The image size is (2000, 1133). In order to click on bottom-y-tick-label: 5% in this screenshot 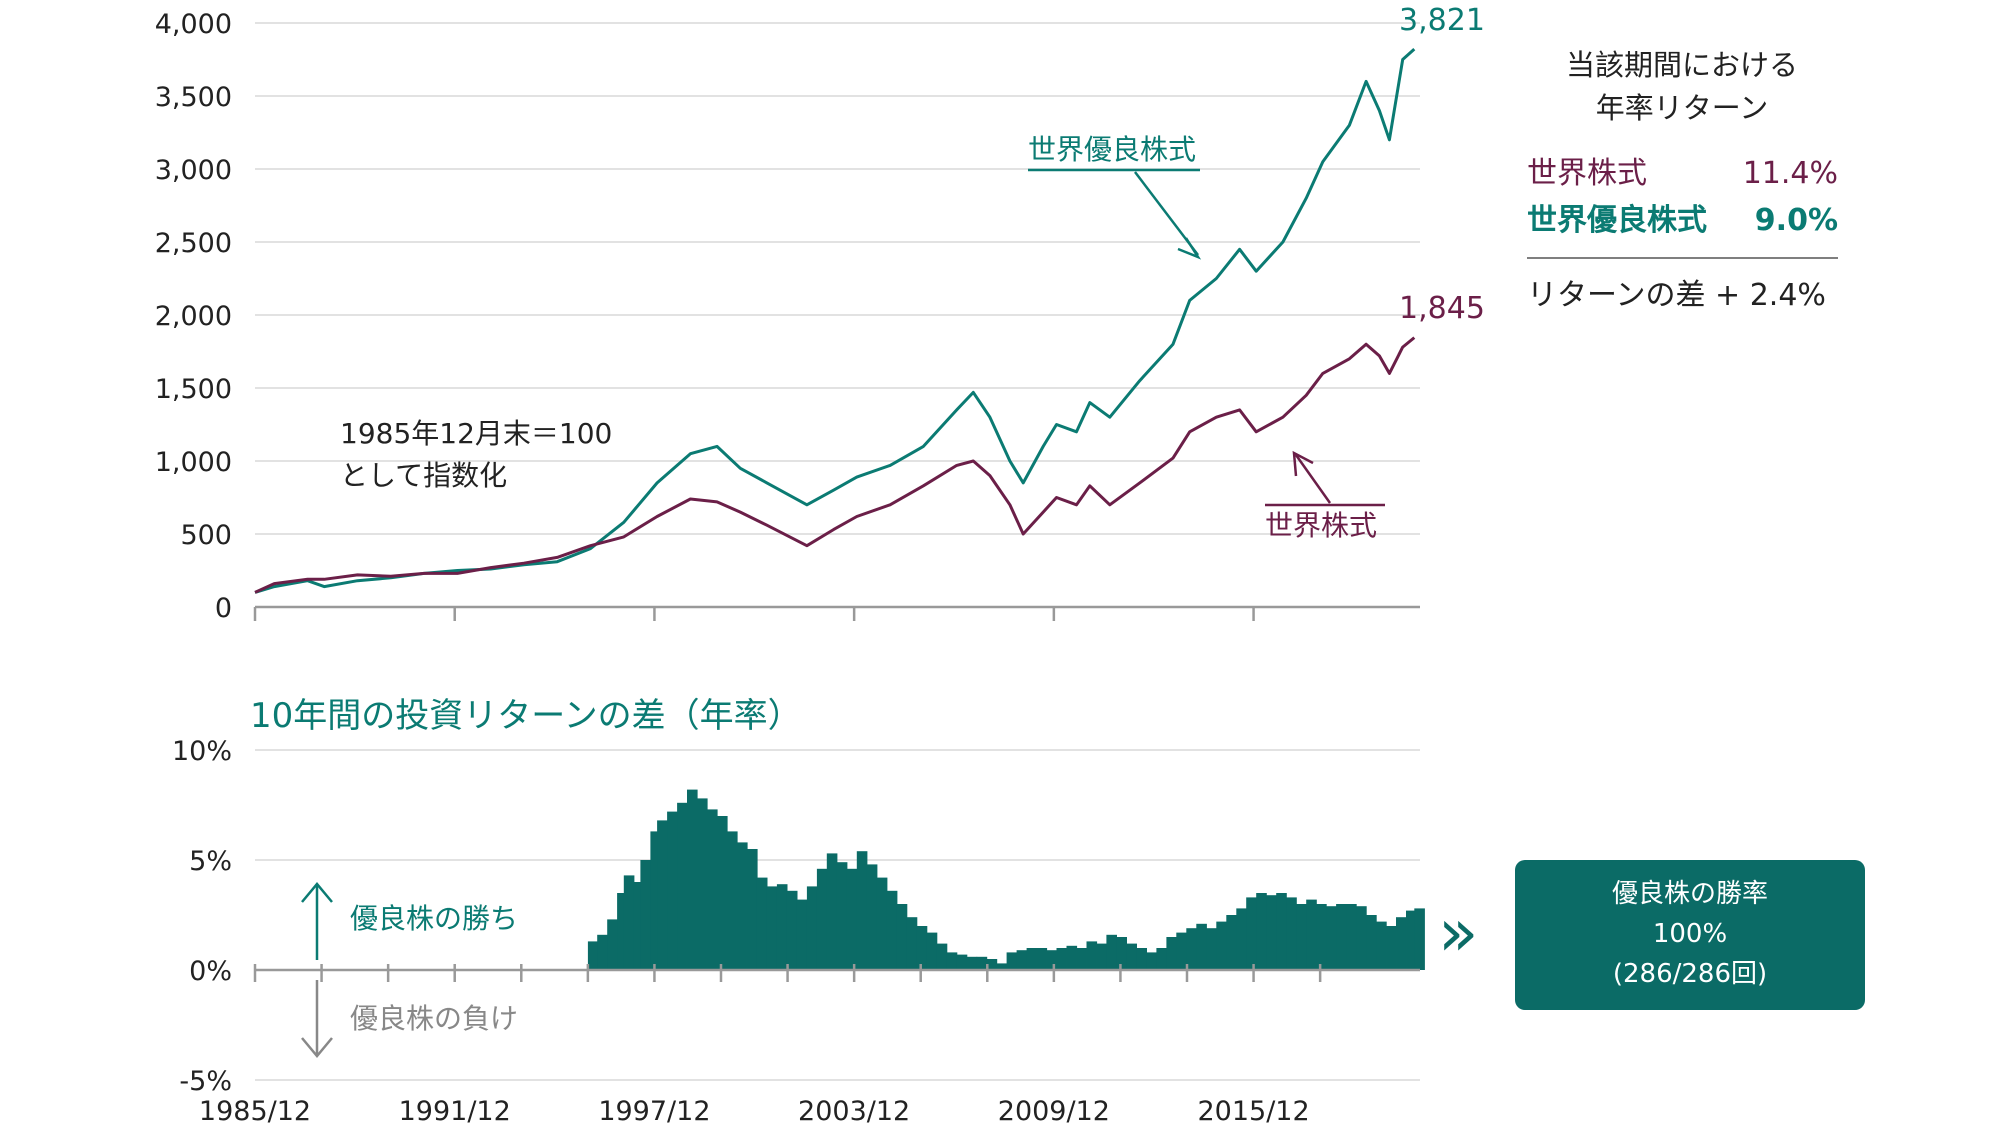, I will do `click(210, 861)`.